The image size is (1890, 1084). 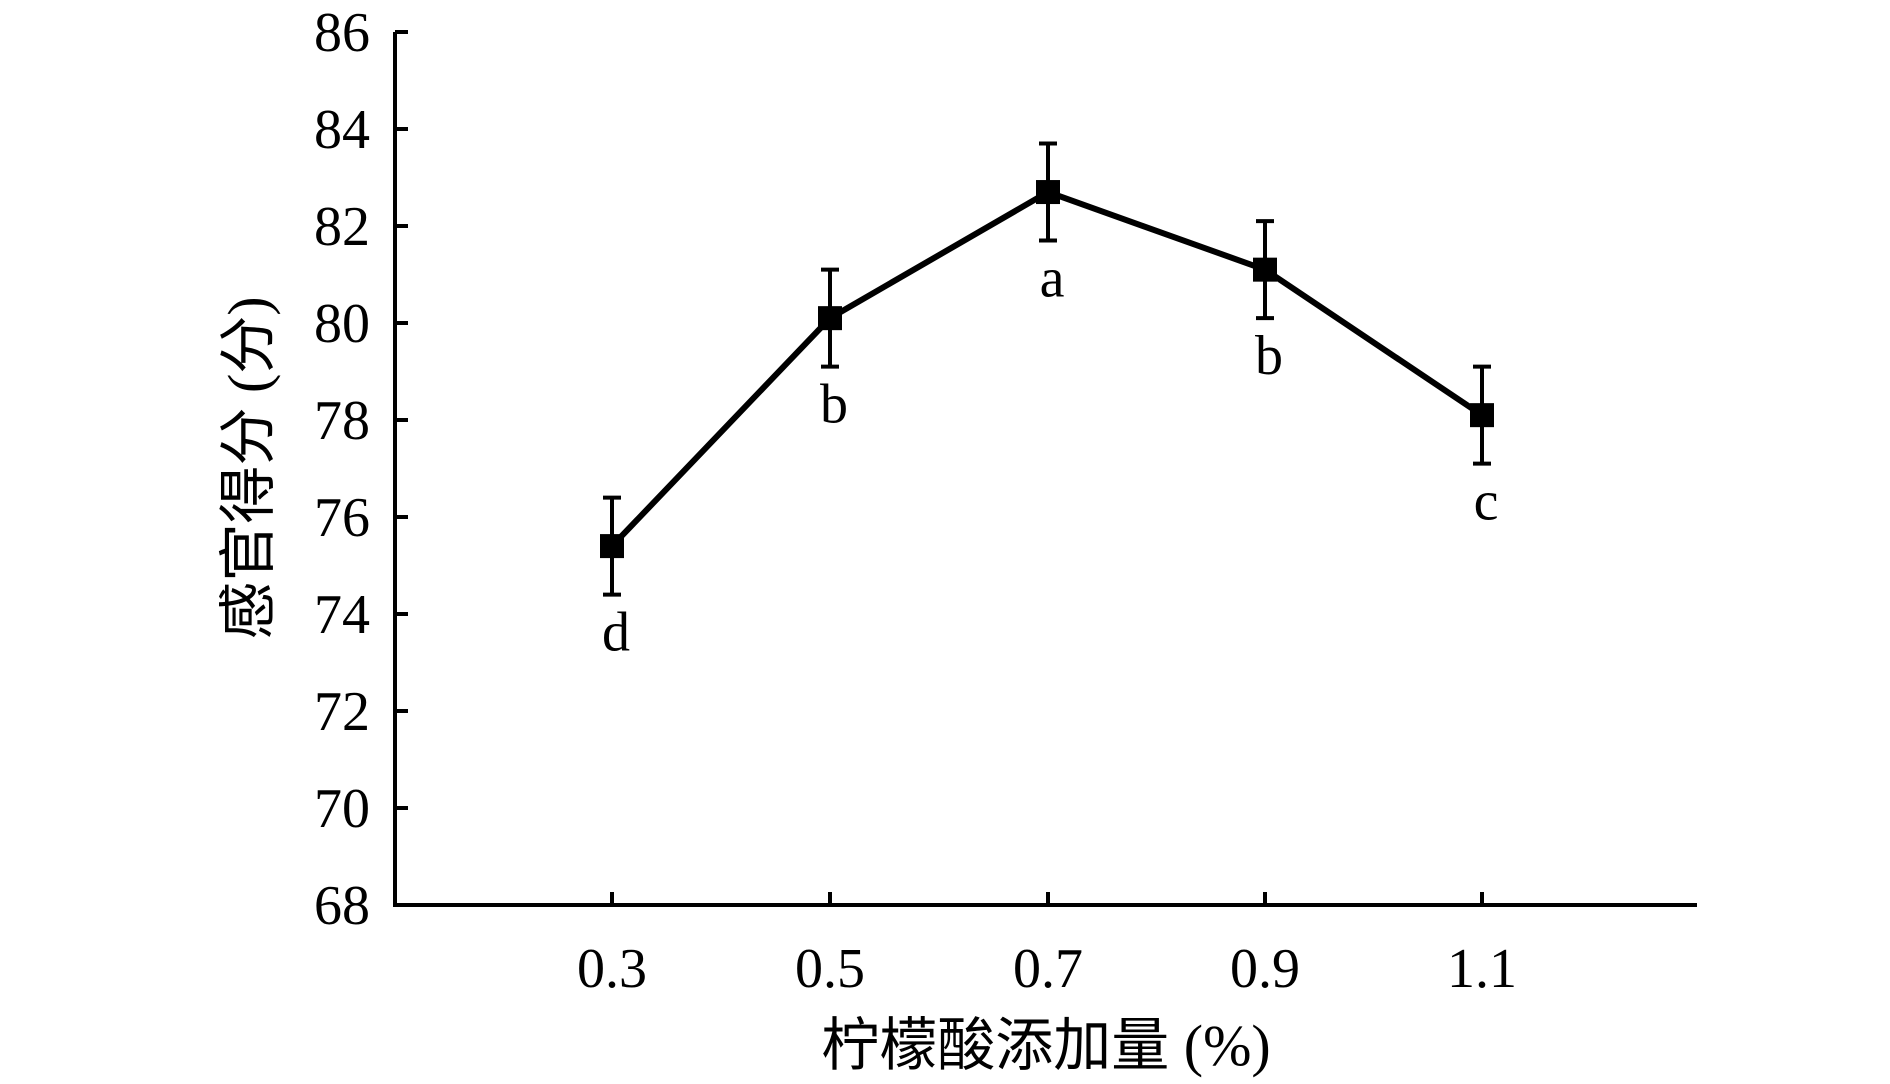 What do you see at coordinates (612, 969) in the screenshot?
I see `x-tick-label: 0.3` at bounding box center [612, 969].